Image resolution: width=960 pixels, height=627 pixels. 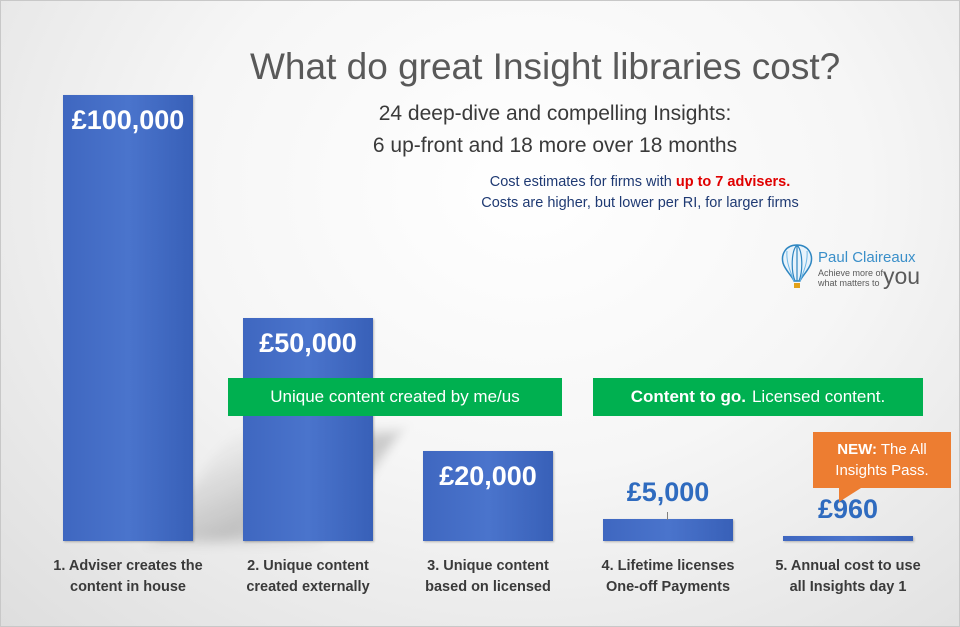 What do you see at coordinates (488, 476) in the screenshot?
I see `value-label-3: £20,000` at bounding box center [488, 476].